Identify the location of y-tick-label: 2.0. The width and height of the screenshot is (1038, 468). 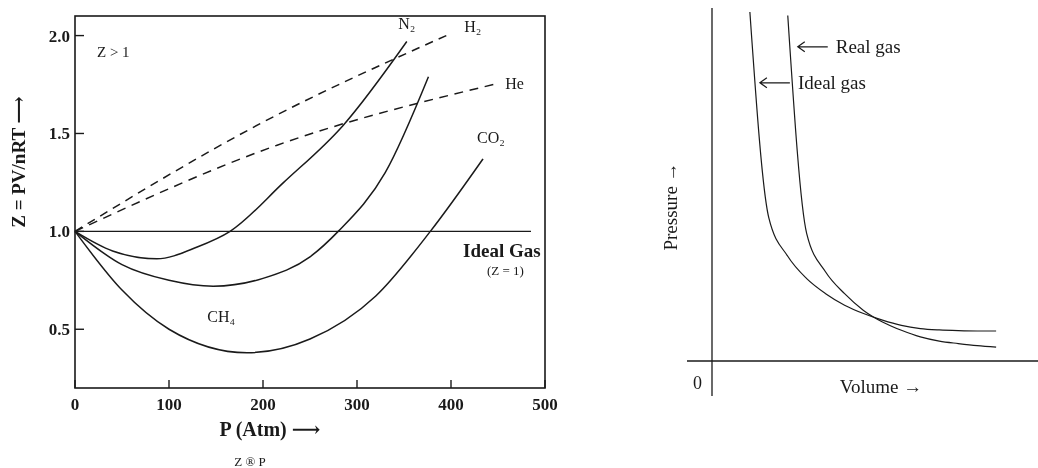
(59, 36).